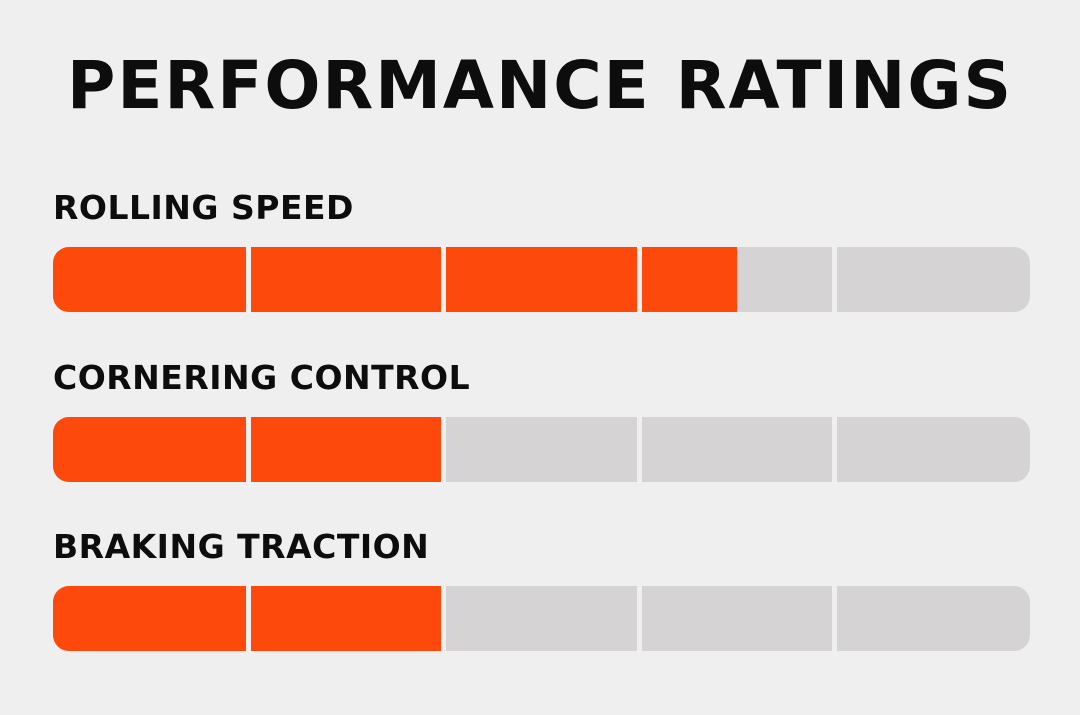  What do you see at coordinates (262, 377) in the screenshot?
I see `metric-label: CORNERING CONTROL` at bounding box center [262, 377].